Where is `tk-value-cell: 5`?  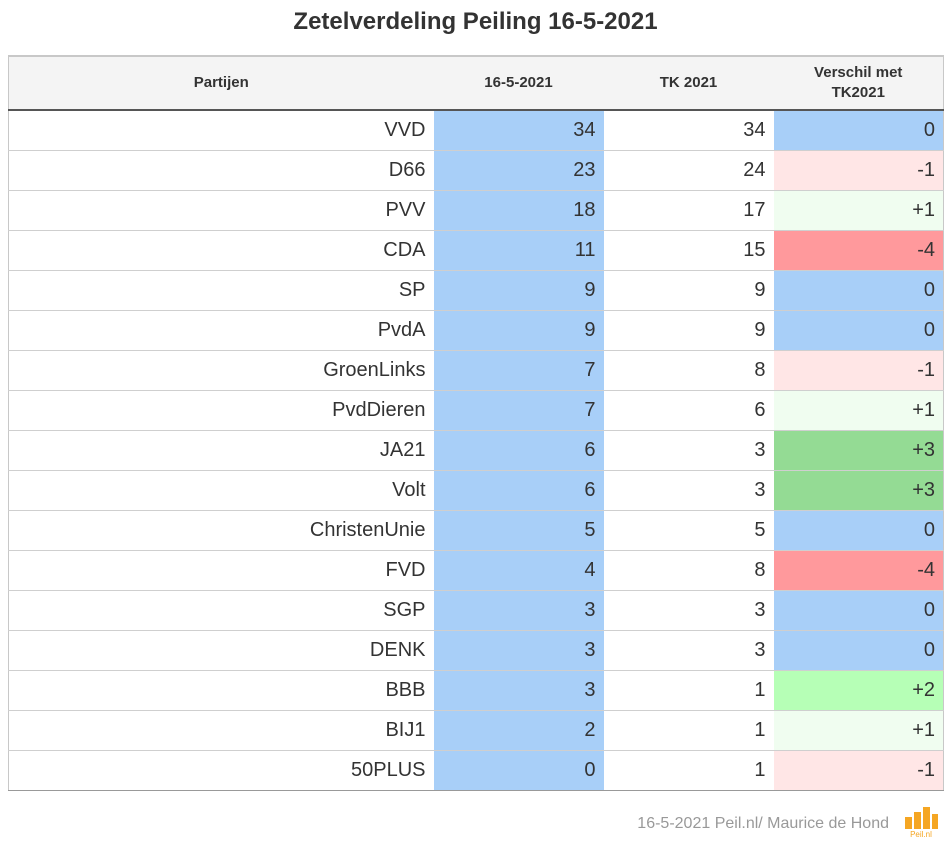
tk-value-cell: 5 is located at coordinates (688, 530).